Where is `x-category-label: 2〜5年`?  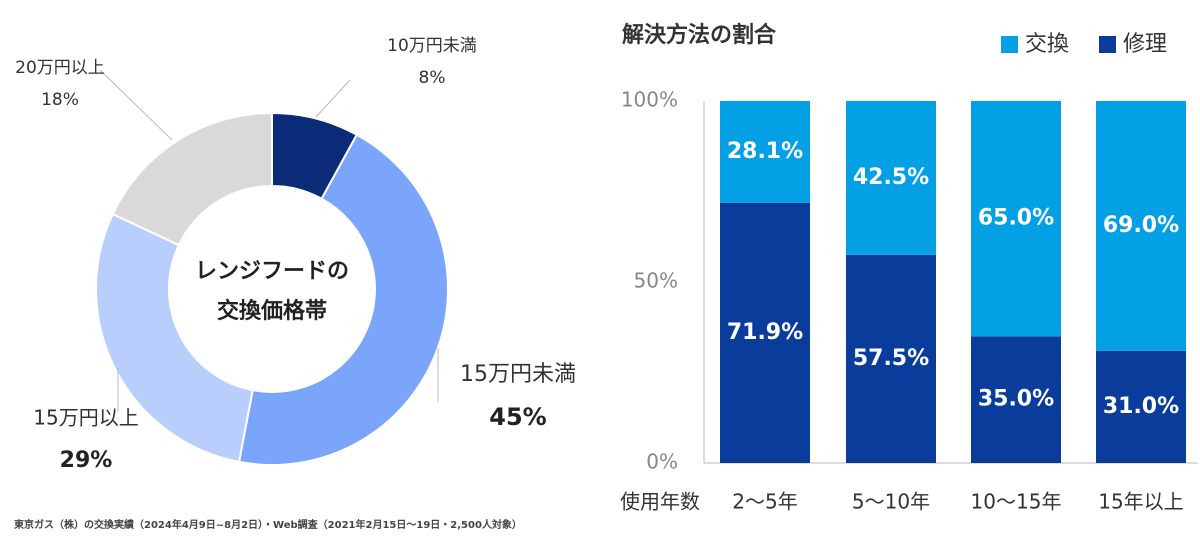
x-category-label: 2〜5年 is located at coordinates (764, 502).